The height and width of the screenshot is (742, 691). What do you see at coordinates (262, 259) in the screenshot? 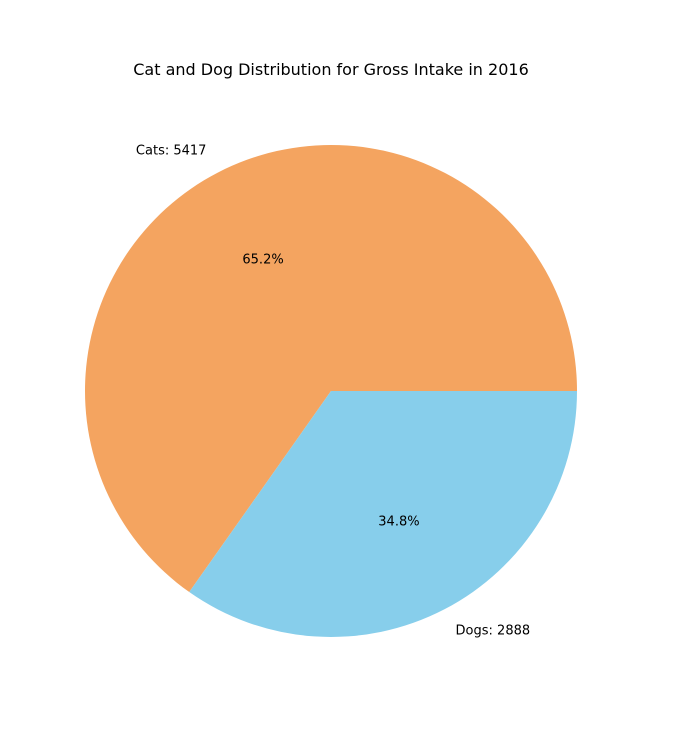
I see `slice-percent-cats: 65.2%` at bounding box center [262, 259].